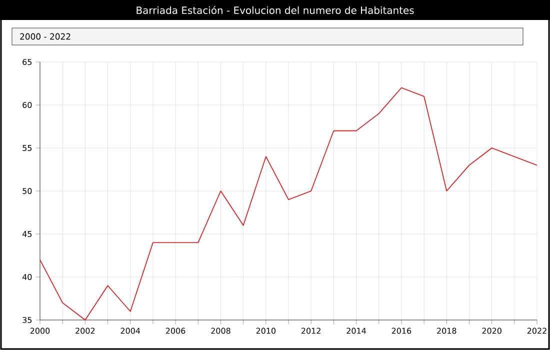 Image resolution: width=550 pixels, height=350 pixels. Describe the element at coordinates (45, 36) in the screenshot. I see `chart-subtitle: 2000 - 2022` at that location.